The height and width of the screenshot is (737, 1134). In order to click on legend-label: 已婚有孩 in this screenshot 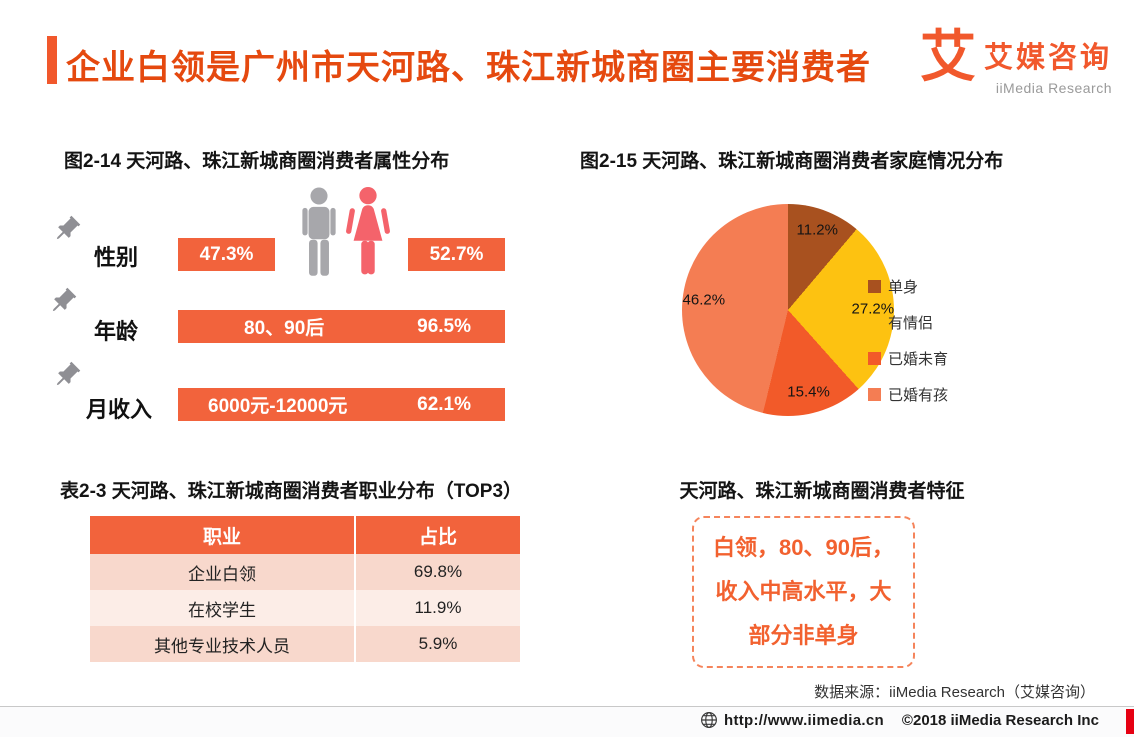, I will do `click(918, 395)`.